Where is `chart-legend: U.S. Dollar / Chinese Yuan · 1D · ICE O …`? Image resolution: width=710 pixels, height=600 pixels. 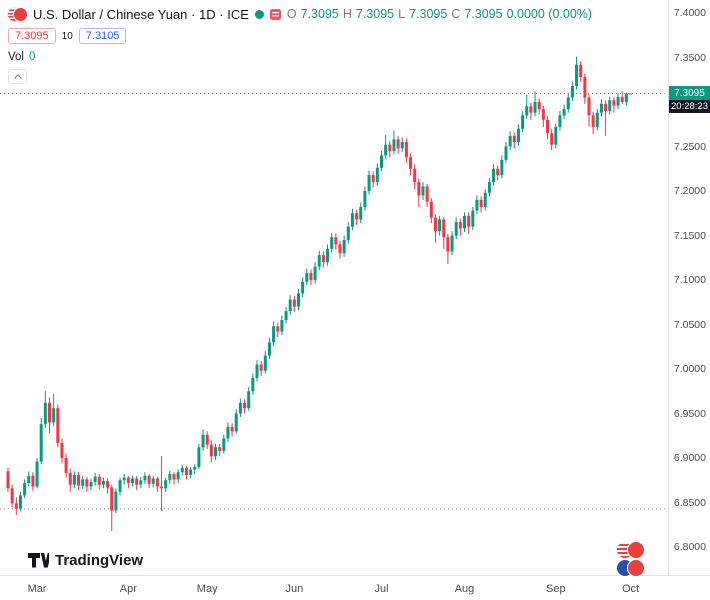
chart-legend: U.S. Dollar / Chinese Yuan · 1D · ICE O … is located at coordinates (300, 45).